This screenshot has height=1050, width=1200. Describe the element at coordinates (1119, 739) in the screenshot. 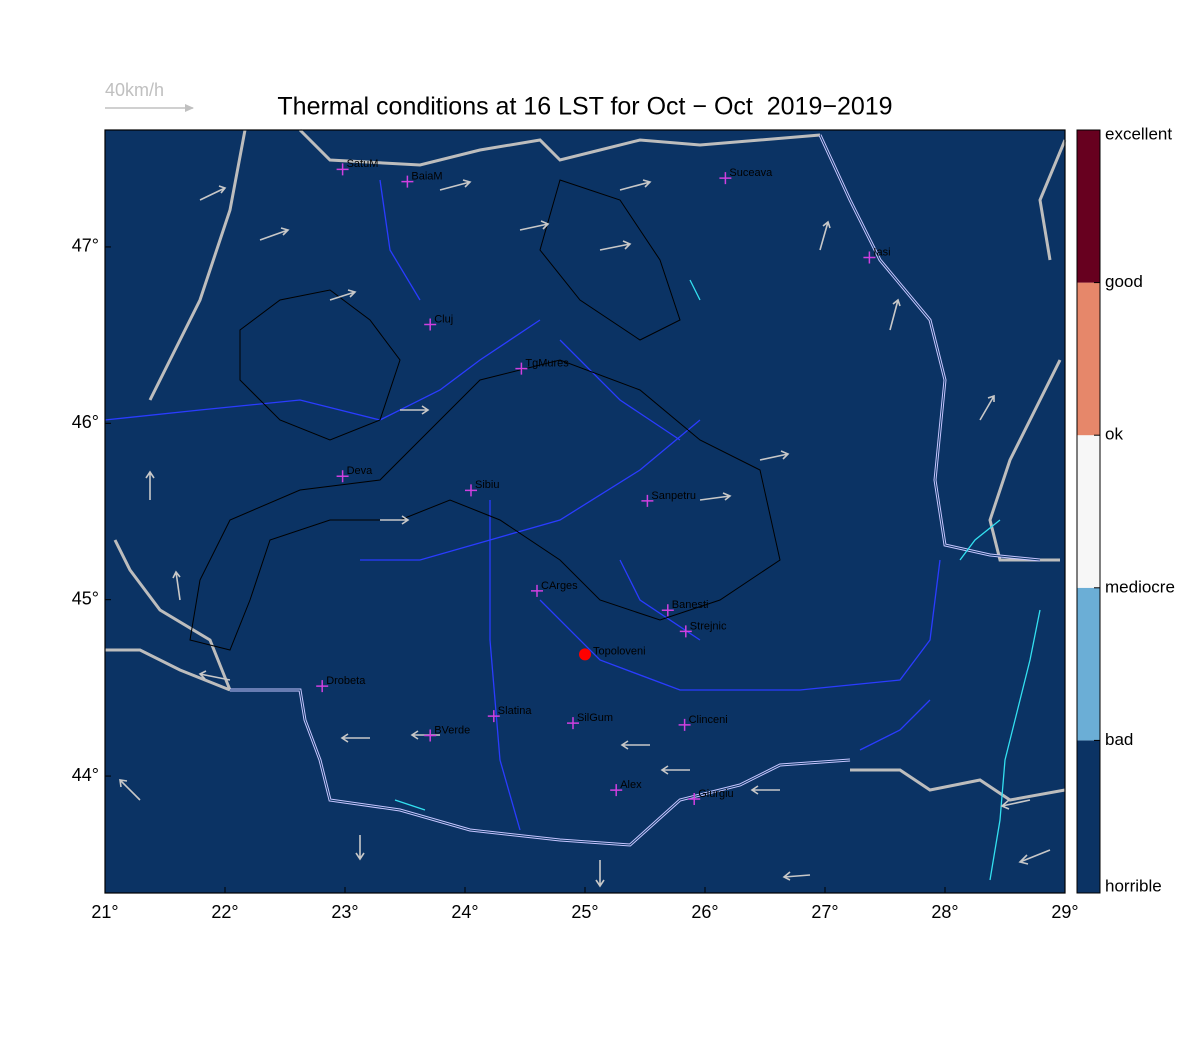

I see `colorbar-label: bad` at that location.